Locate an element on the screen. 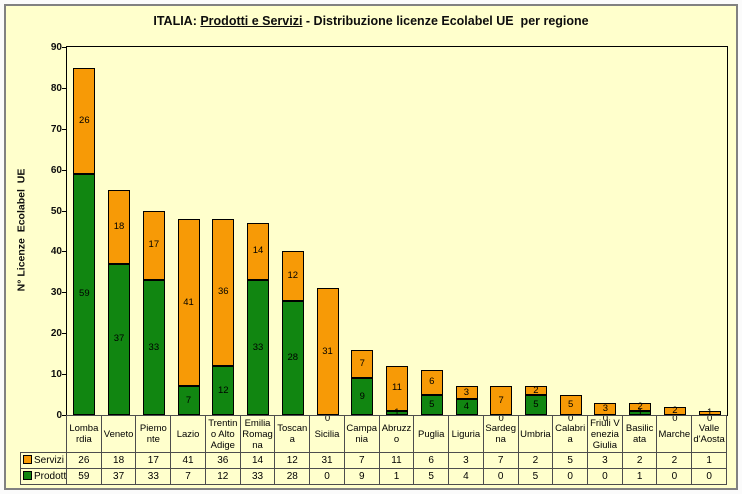 The height and width of the screenshot is (494, 742). legend-label: Prodotti is located at coordinates (50, 476).